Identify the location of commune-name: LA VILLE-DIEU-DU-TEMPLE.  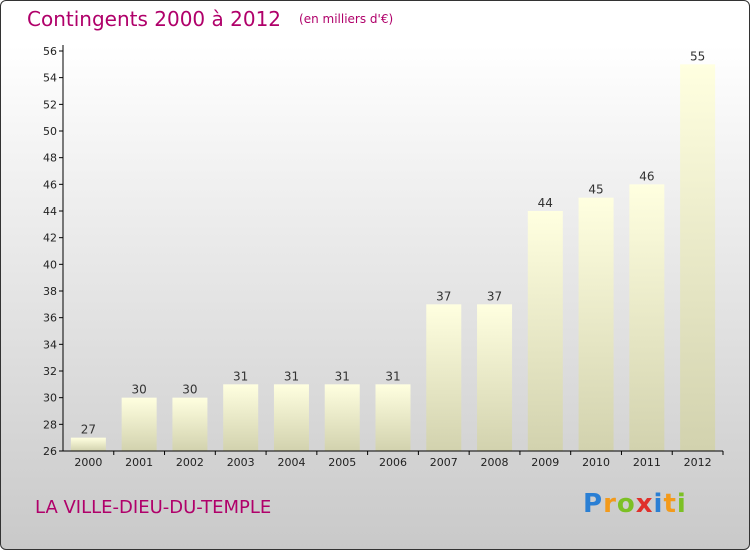
(153, 507).